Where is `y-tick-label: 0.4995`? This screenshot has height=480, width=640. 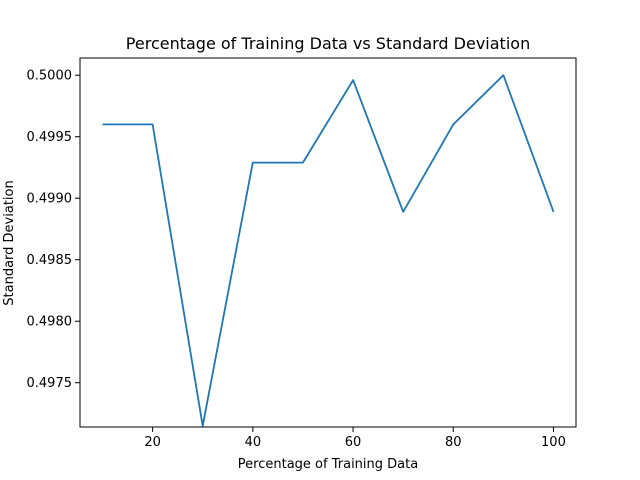
y-tick-label: 0.4995 is located at coordinates (50, 137).